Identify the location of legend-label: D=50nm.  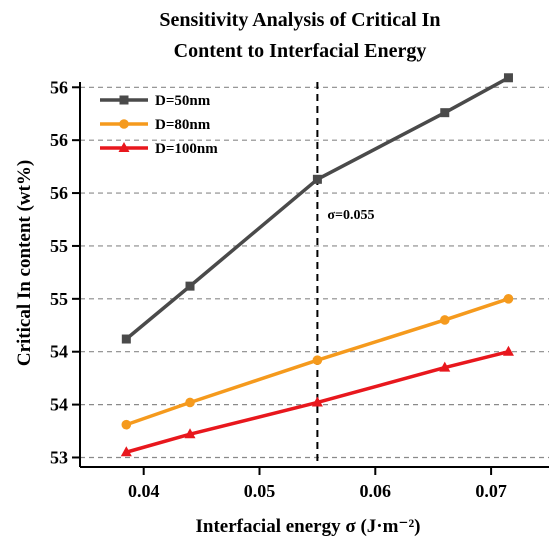
(183, 101).